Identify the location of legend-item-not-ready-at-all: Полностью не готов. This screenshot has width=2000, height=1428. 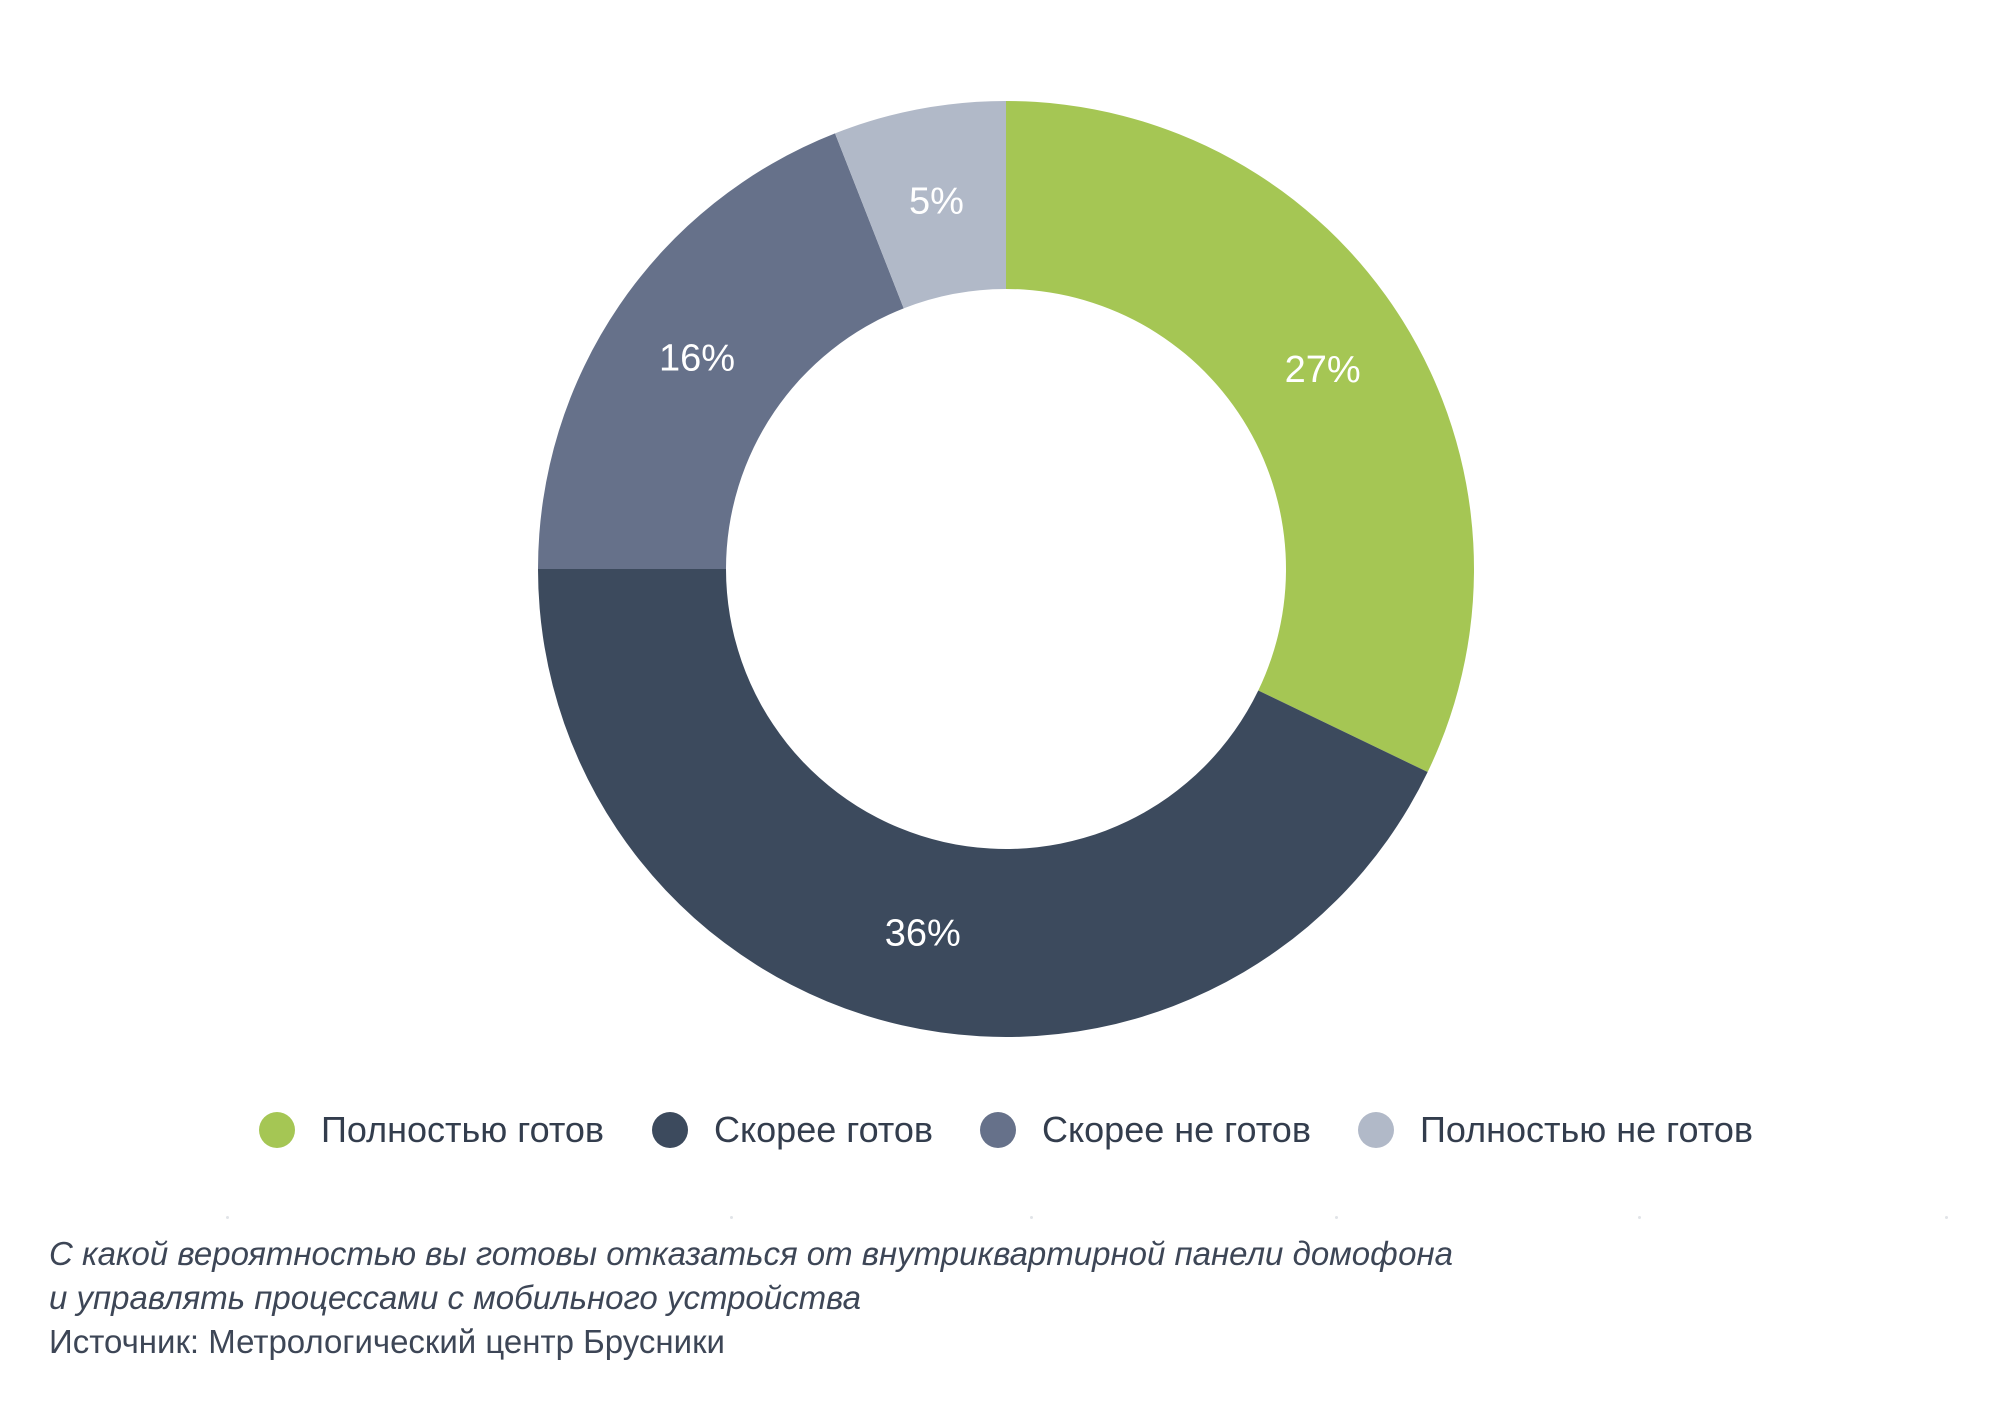
(1555, 1130).